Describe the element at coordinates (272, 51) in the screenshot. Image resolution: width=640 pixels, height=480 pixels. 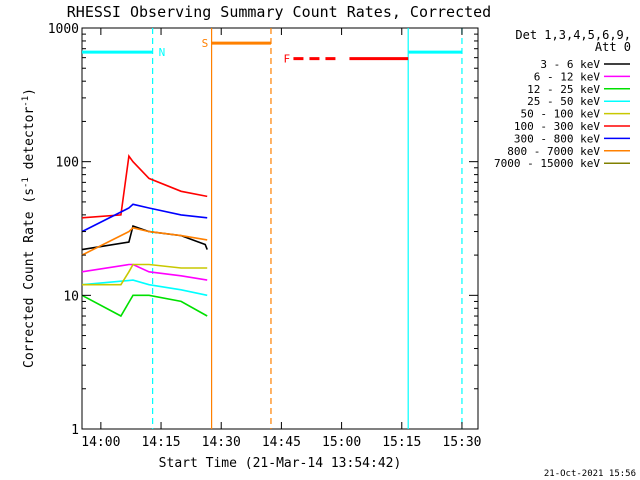
I see `flag-bars: N S F` at that location.